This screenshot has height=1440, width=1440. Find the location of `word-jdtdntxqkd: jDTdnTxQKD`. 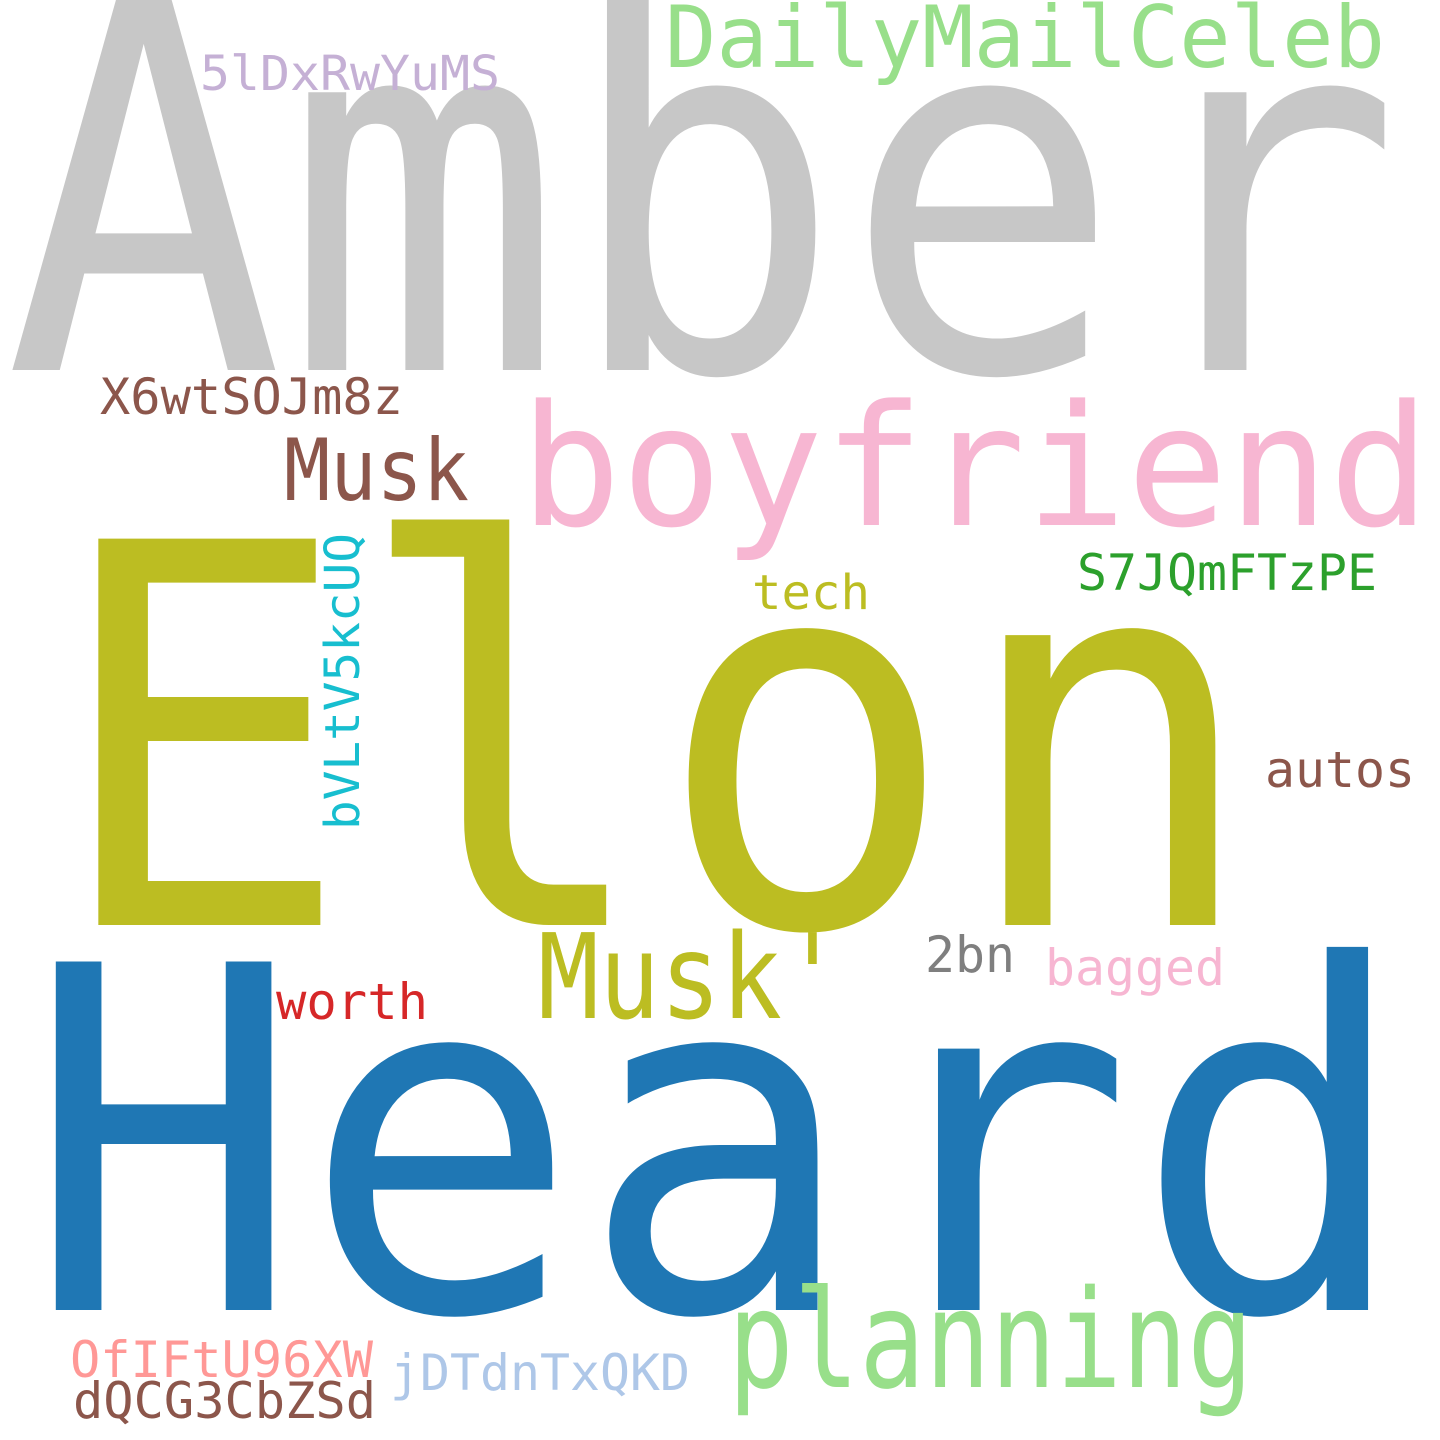

word-jdtdntxqkd: jDTdnTxQKD is located at coordinates (540, 1373).